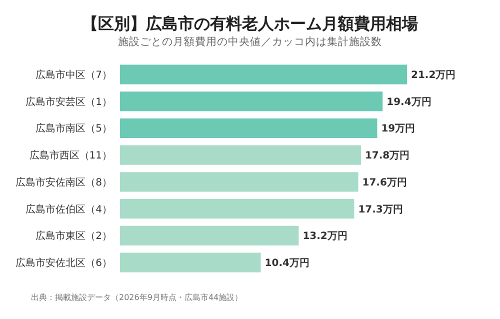 The height and width of the screenshot is (319, 500). What do you see at coordinates (74, 236) in the screenshot?
I see `y-tick-label: 広島市東区（2）` at bounding box center [74, 236].